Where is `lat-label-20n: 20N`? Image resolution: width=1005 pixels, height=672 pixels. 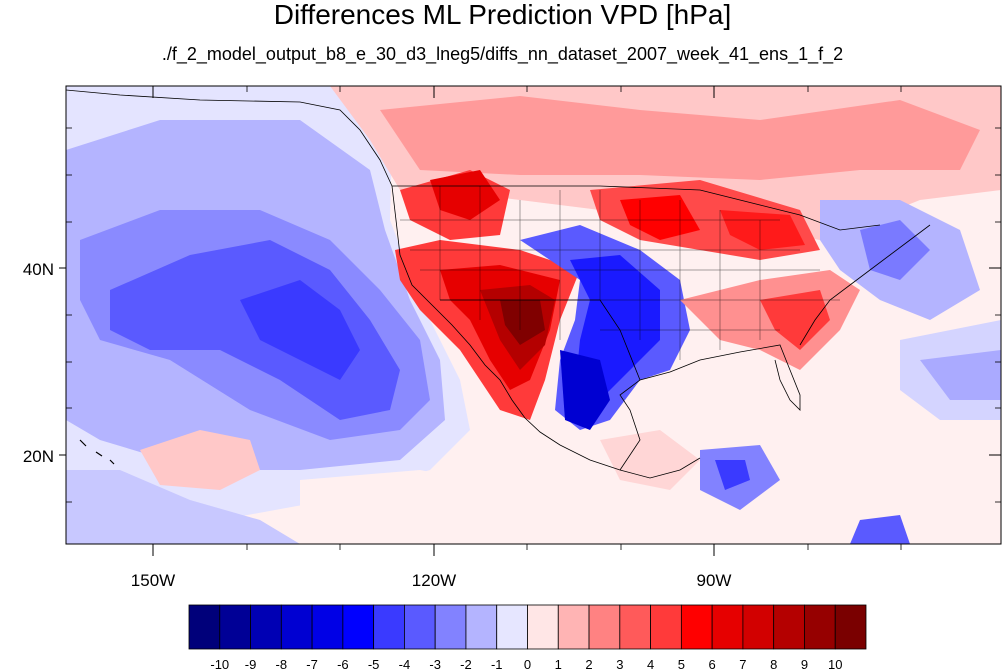 lat-label-20n: 20N is located at coordinates (38, 456).